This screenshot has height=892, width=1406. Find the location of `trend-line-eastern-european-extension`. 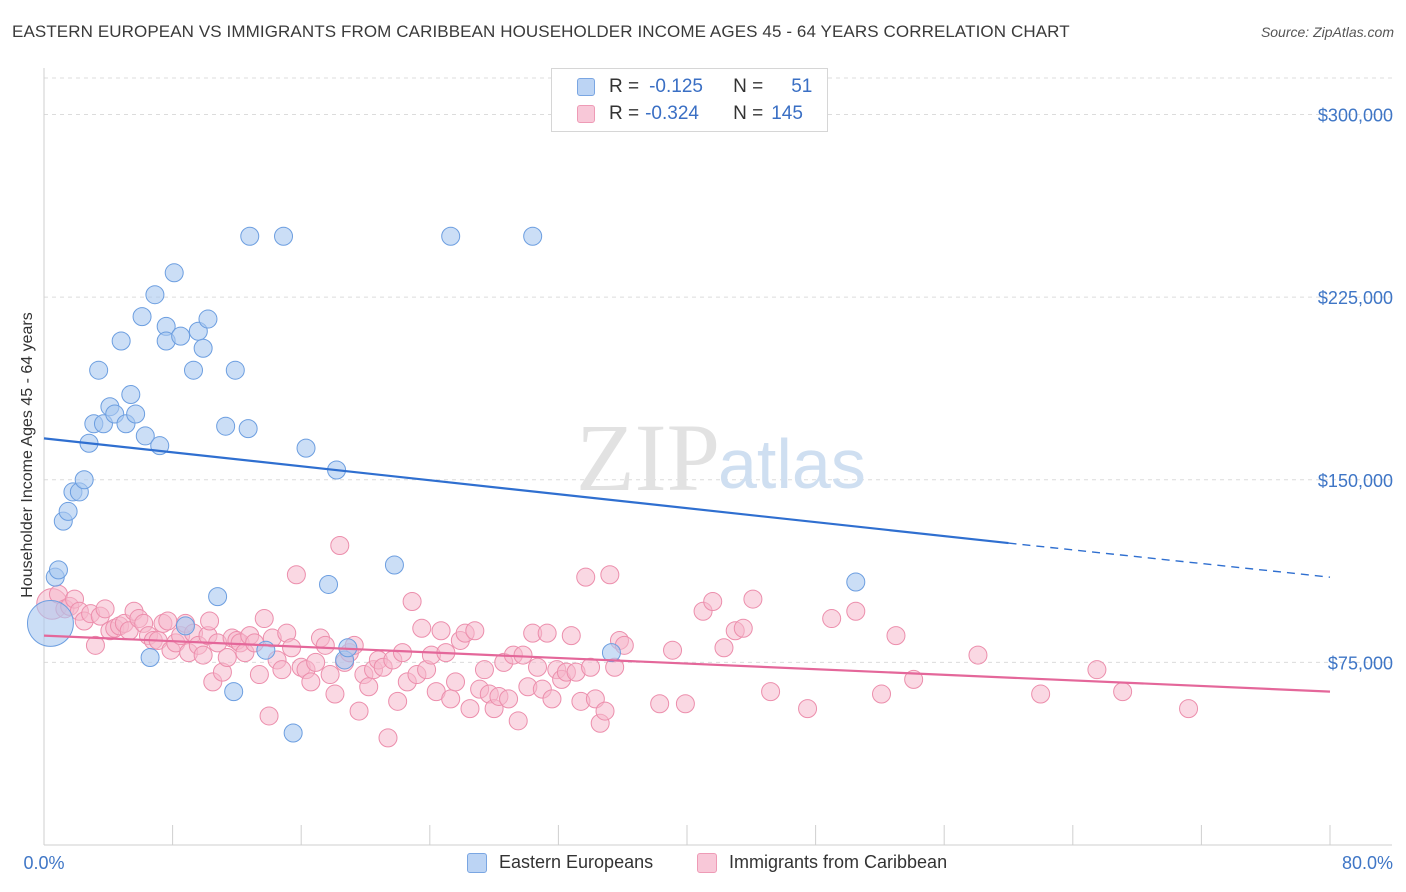

trend-line-eastern-european-extension is located at coordinates (1169, 560).